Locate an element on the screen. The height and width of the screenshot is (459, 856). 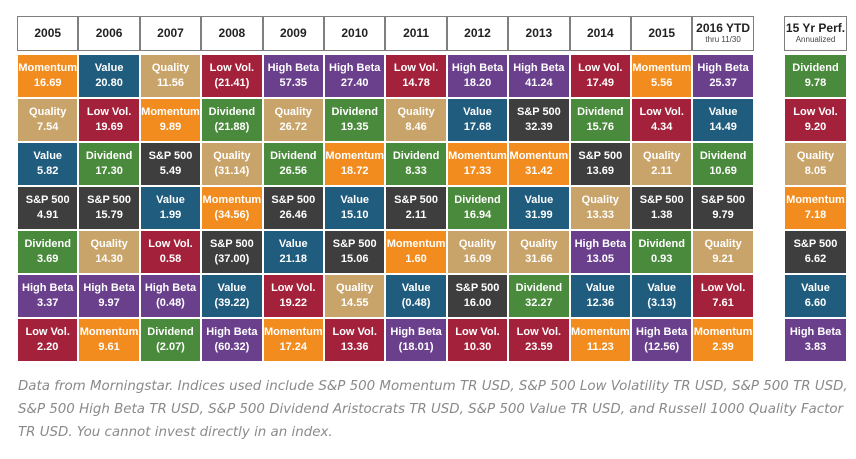
column-header-sublabel: Annualized is located at coordinates (815, 39).